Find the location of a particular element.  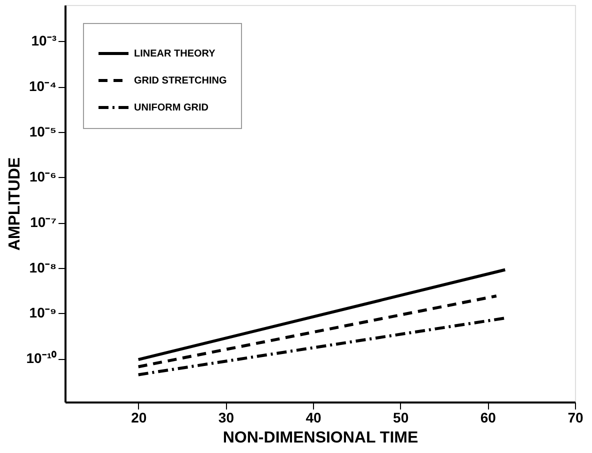

x-tick-label: 50 is located at coordinates (401, 418).